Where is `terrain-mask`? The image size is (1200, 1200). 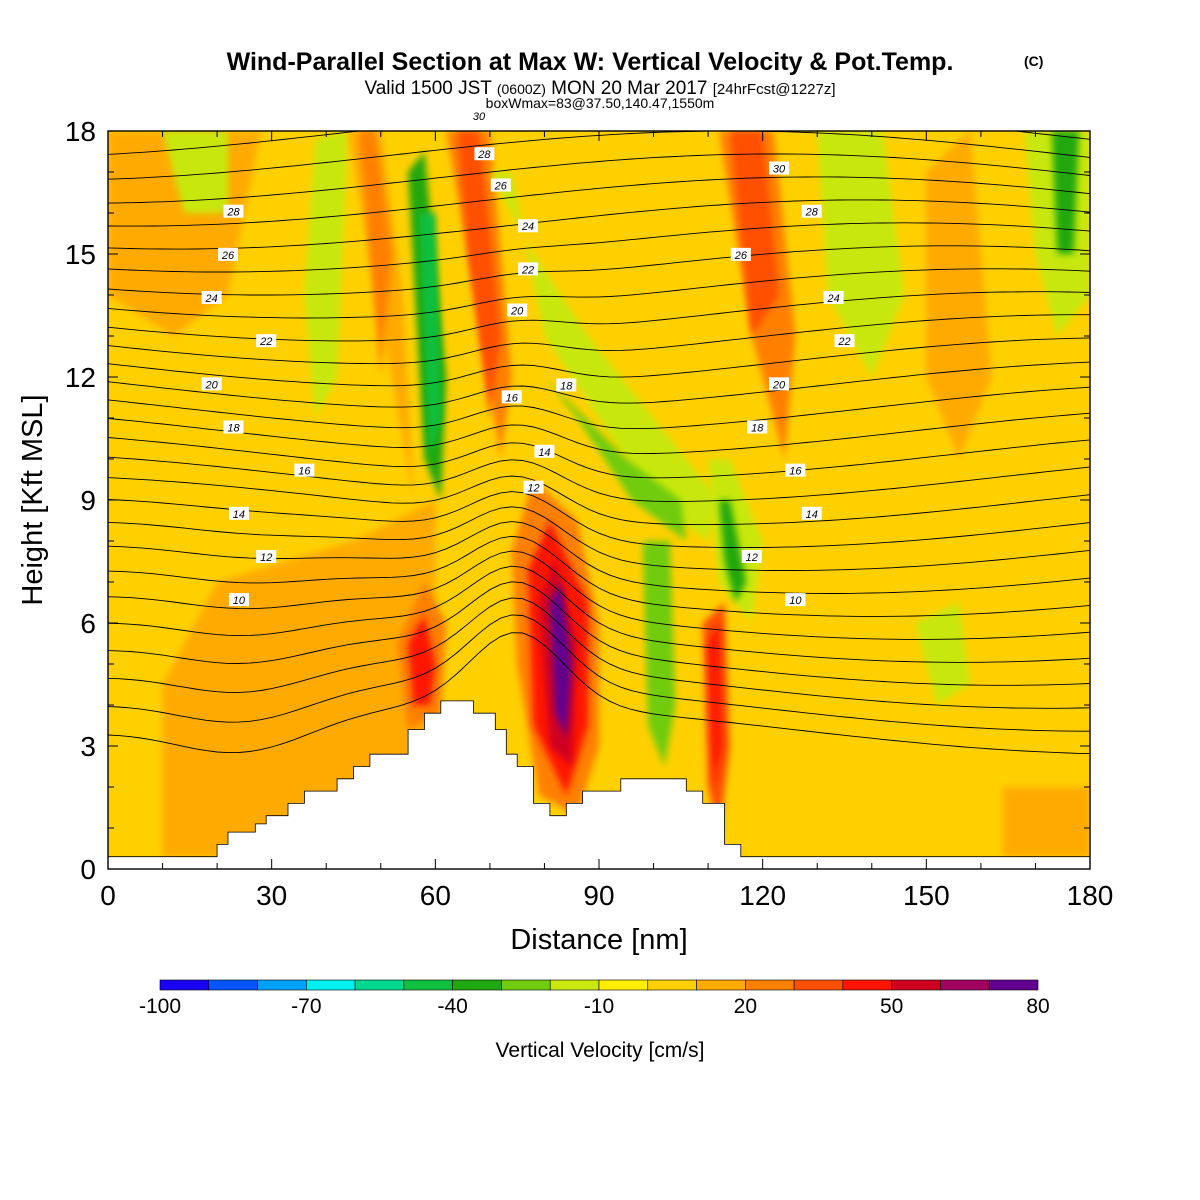
terrain-mask is located at coordinates (599, 784).